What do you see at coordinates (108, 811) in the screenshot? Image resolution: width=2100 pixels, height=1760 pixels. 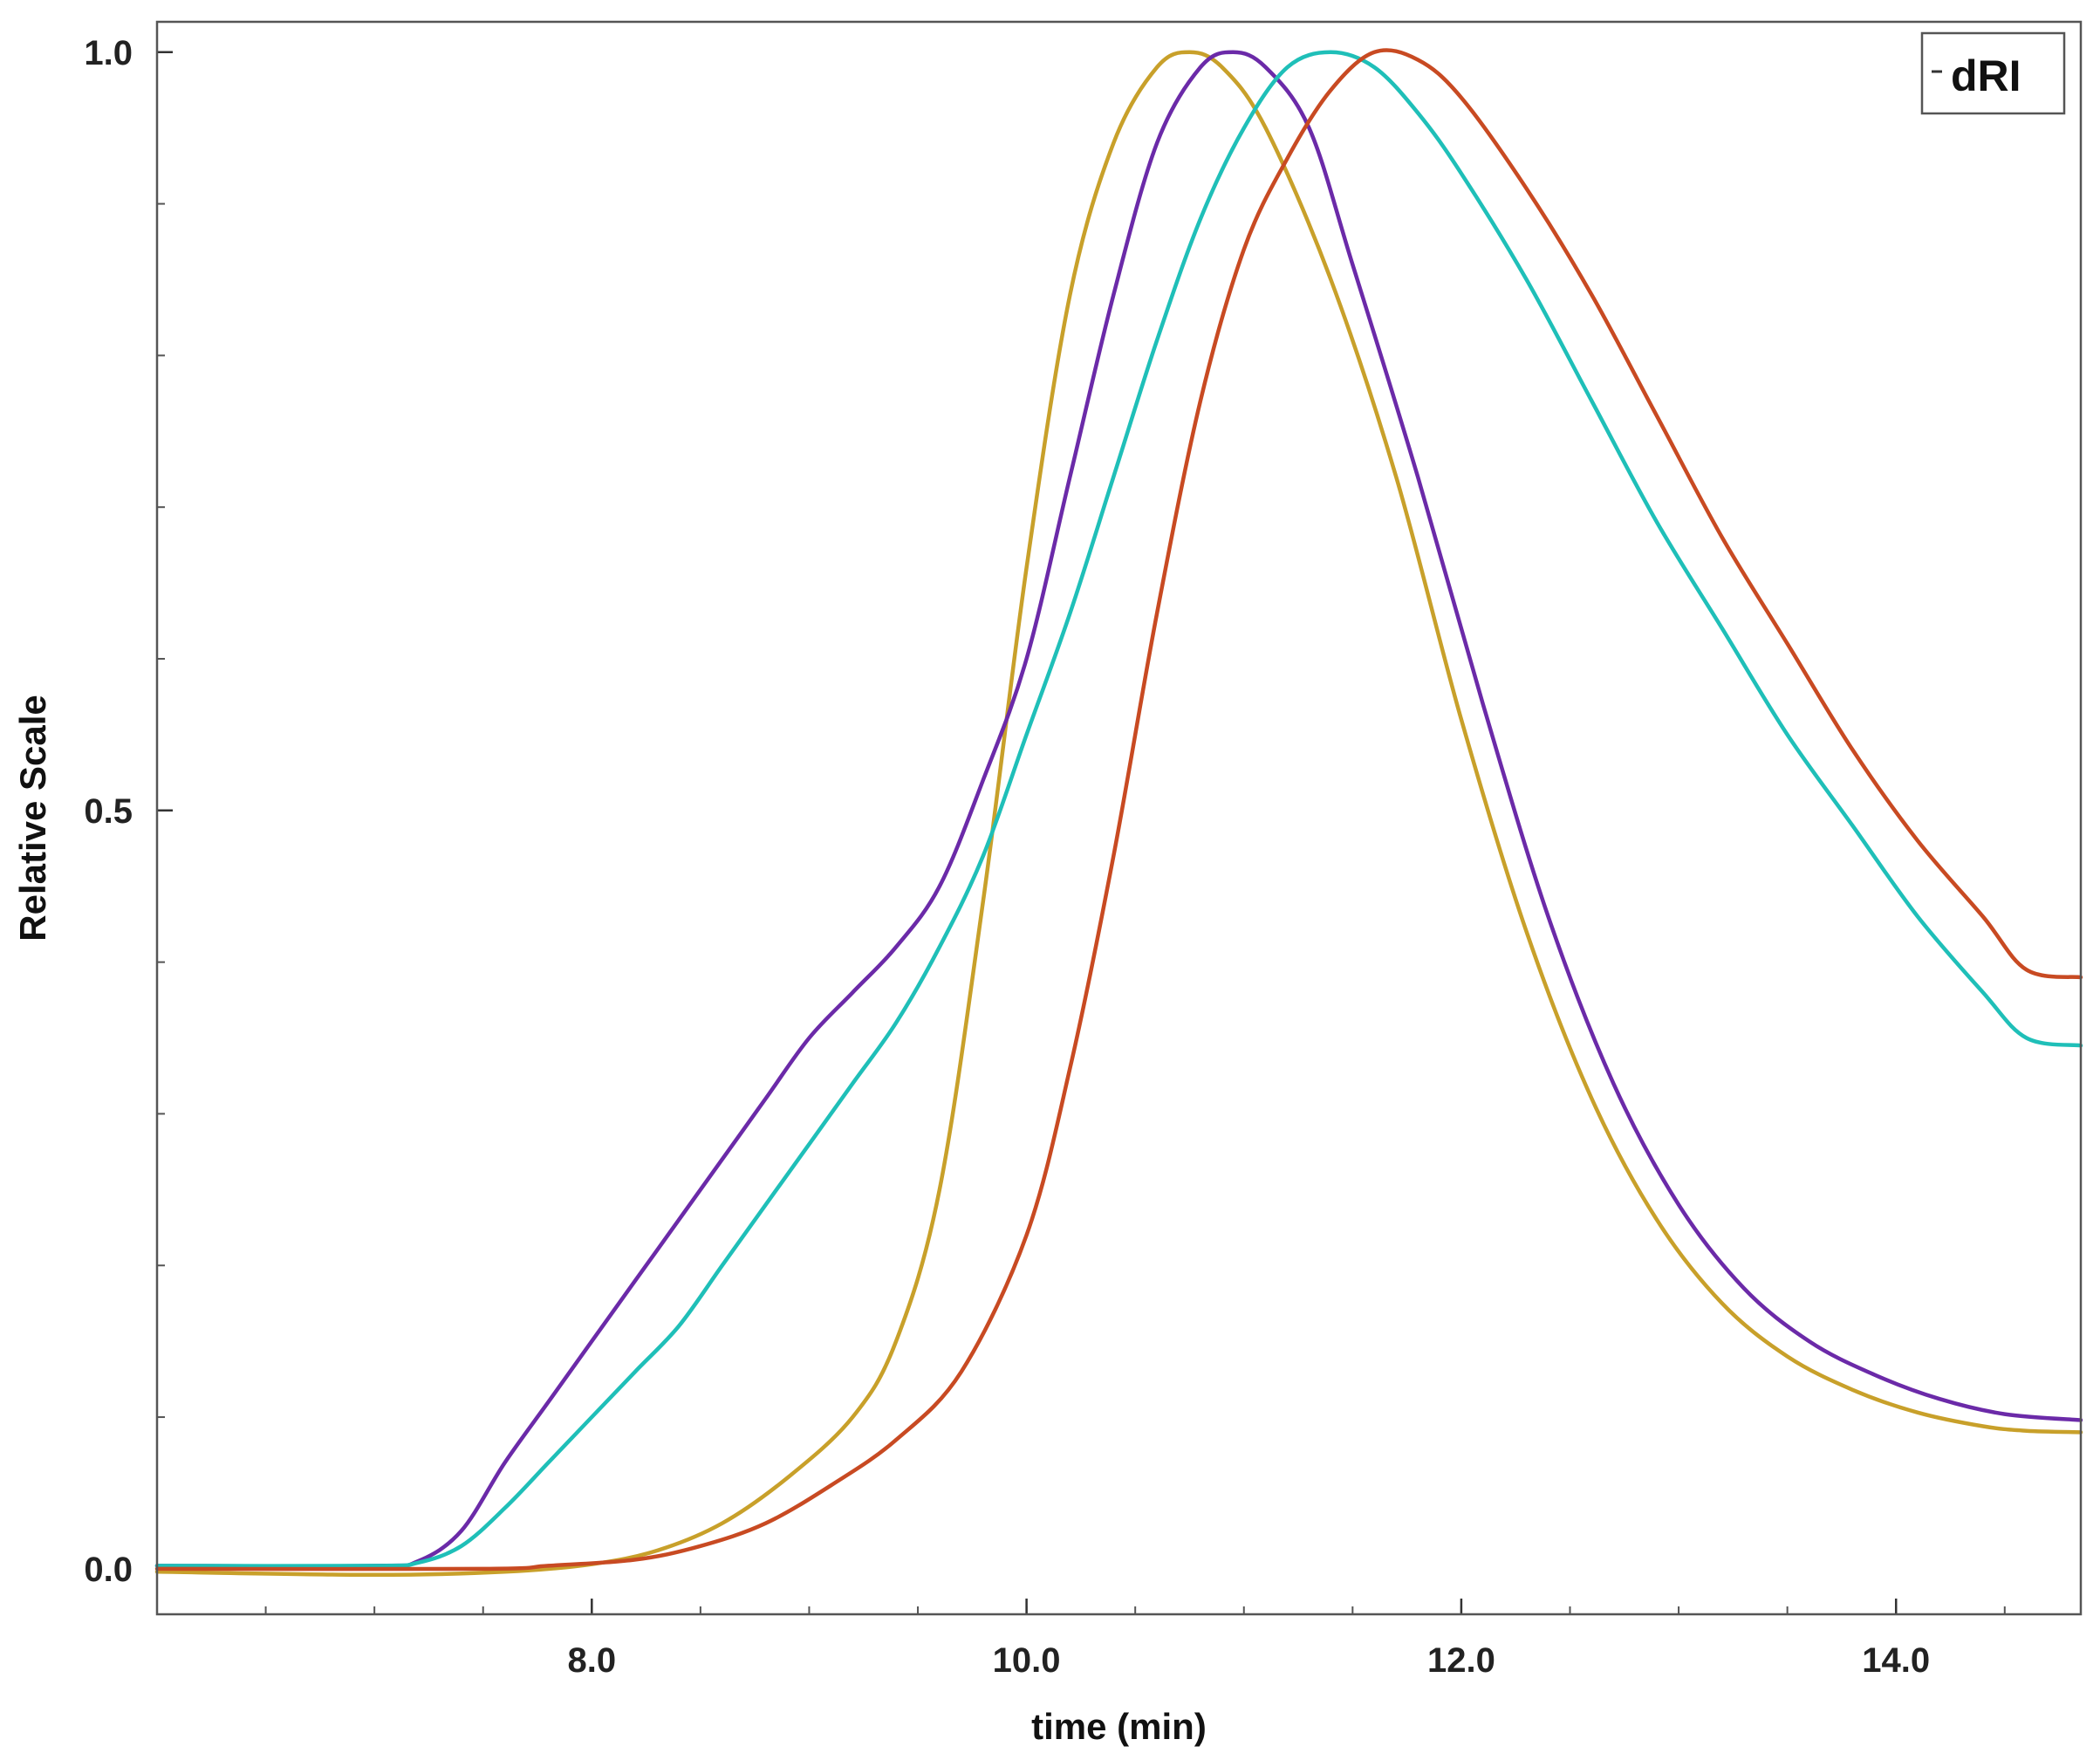 I see `y-tick-label: 0.5` at bounding box center [108, 811].